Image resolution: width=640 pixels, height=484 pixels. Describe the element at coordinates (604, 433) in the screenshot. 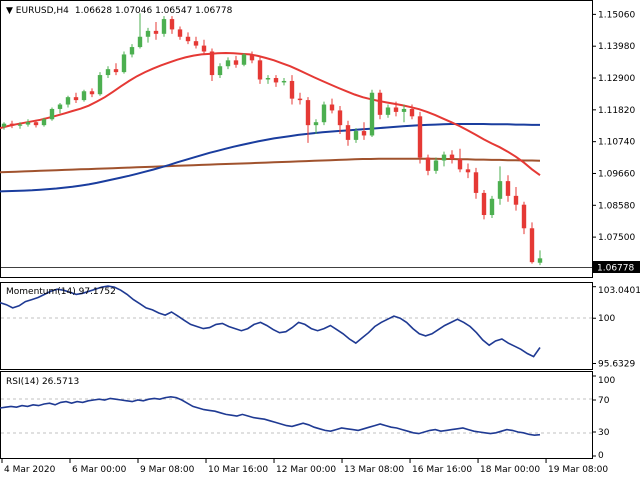

I see `rsi-tick-label: 30` at that location.